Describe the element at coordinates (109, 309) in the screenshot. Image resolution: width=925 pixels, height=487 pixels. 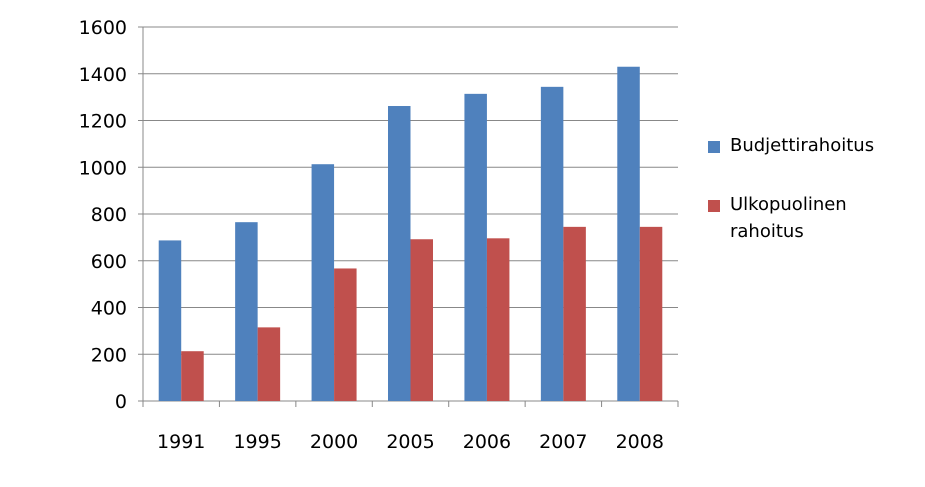
I see `y-tick-label: 400` at that location.